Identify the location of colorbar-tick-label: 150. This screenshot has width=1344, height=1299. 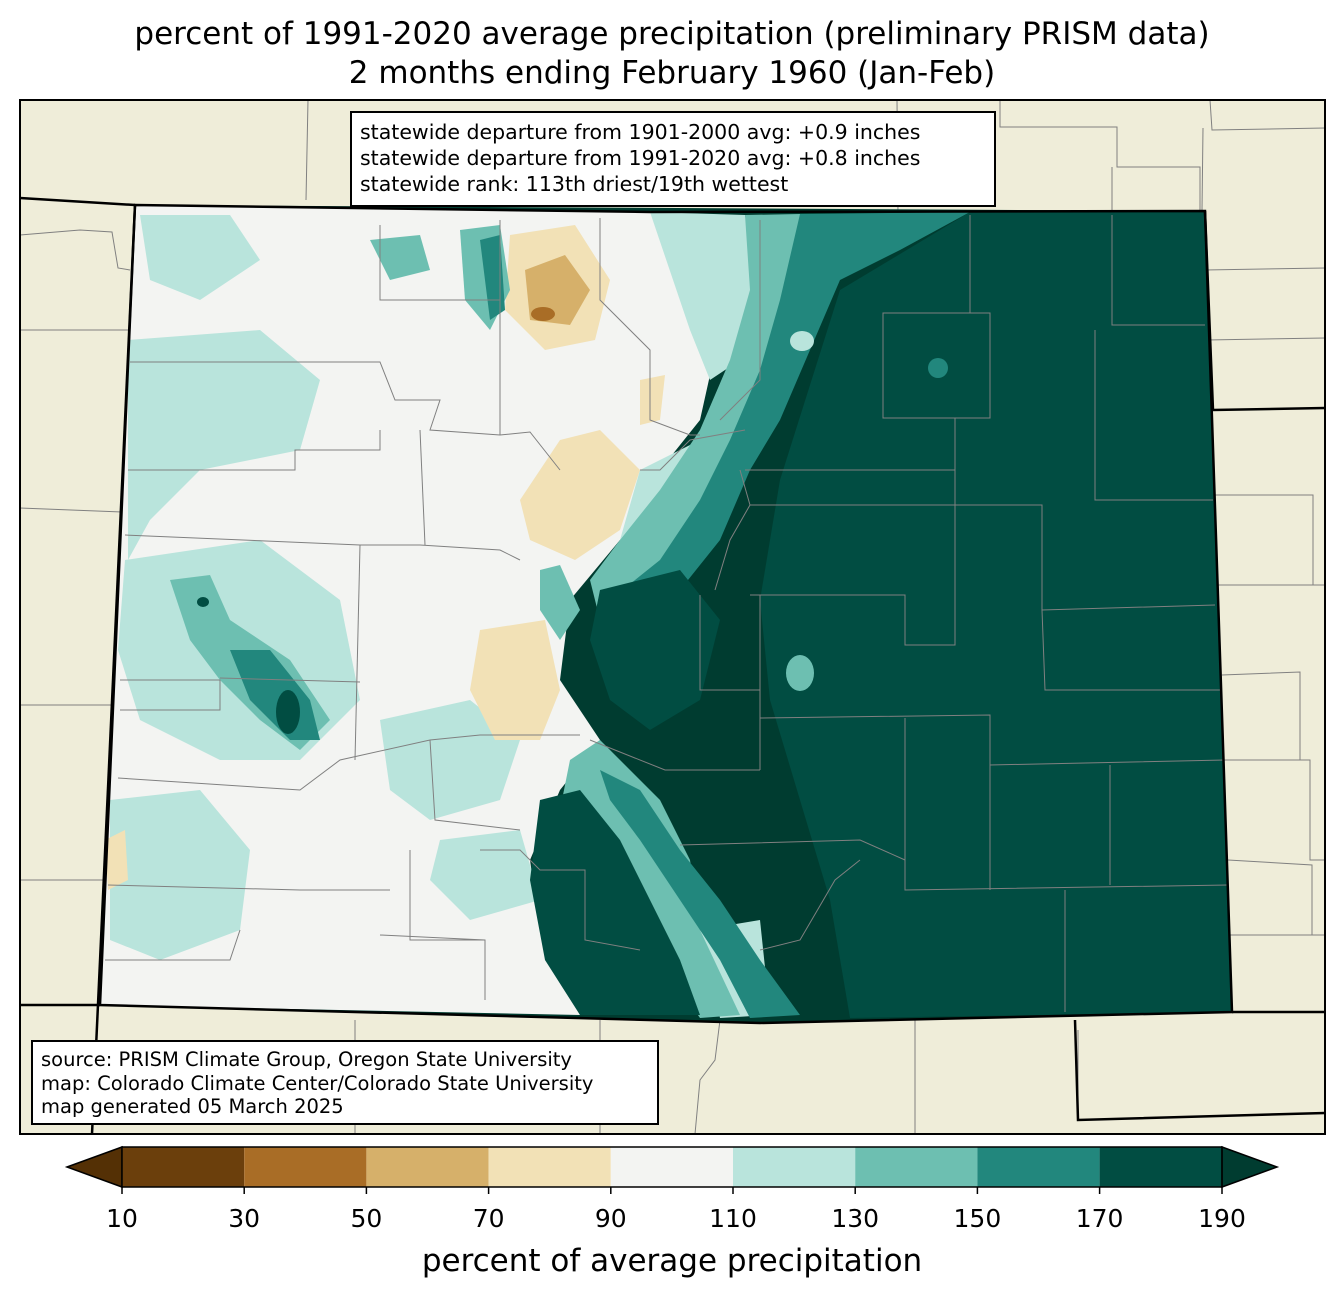
(977, 1218).